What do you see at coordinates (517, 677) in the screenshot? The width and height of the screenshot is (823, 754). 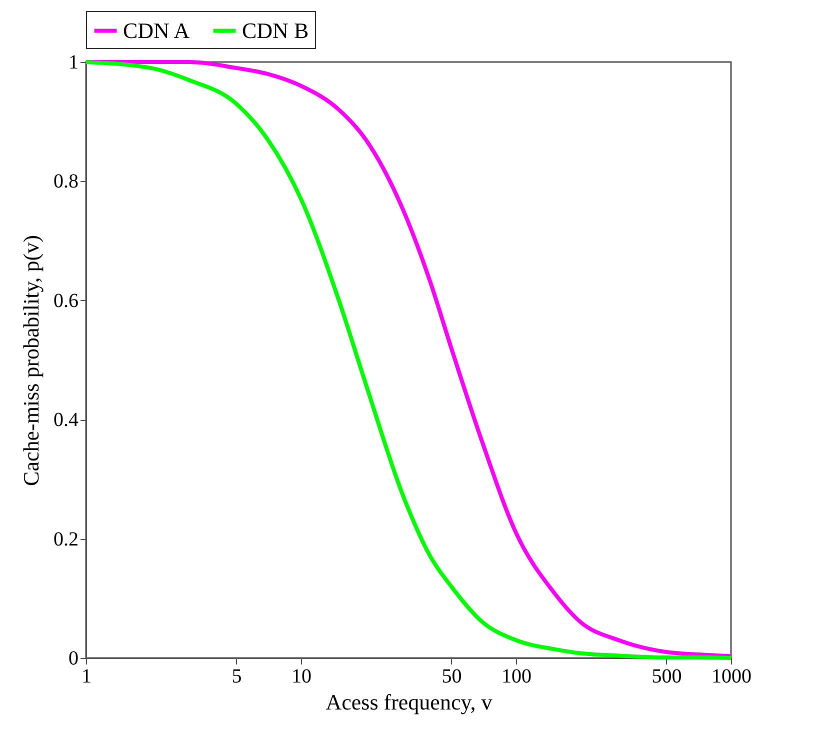 I see `x-tick-label: 100` at bounding box center [517, 677].